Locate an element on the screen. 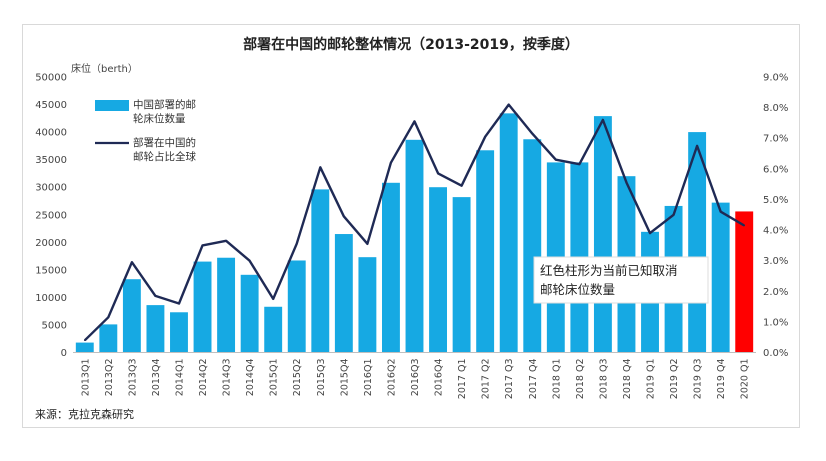 The image size is (826, 461). y-tick-label: 0 is located at coordinates (64, 353).